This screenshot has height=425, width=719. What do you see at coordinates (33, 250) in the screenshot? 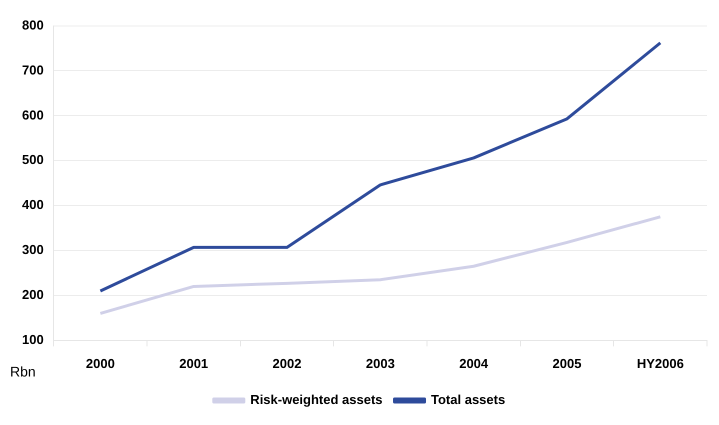
I see `y-tick-label: 300` at bounding box center [33, 250].